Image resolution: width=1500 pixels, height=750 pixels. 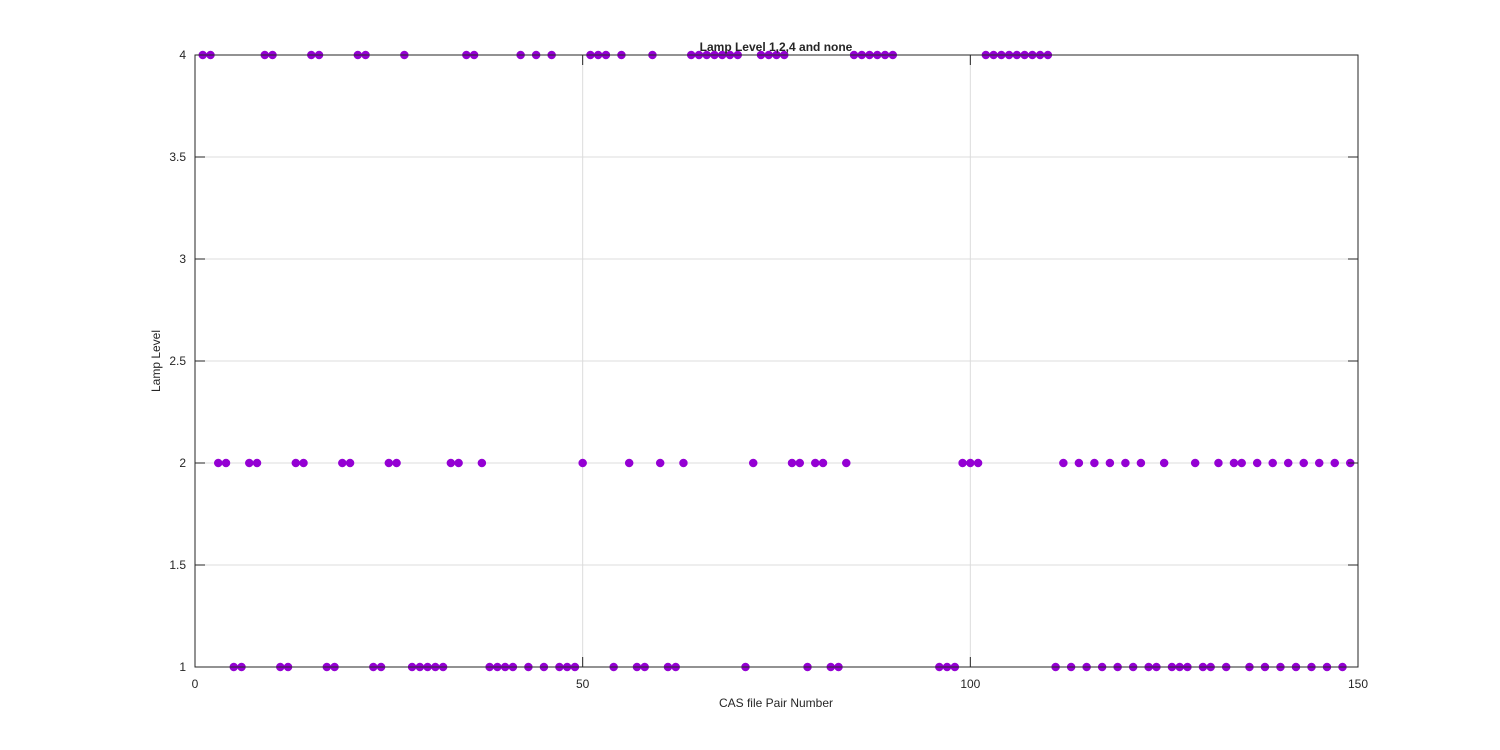 What do you see at coordinates (970, 684) in the screenshot?
I see `x-tick-label: 100` at bounding box center [970, 684].